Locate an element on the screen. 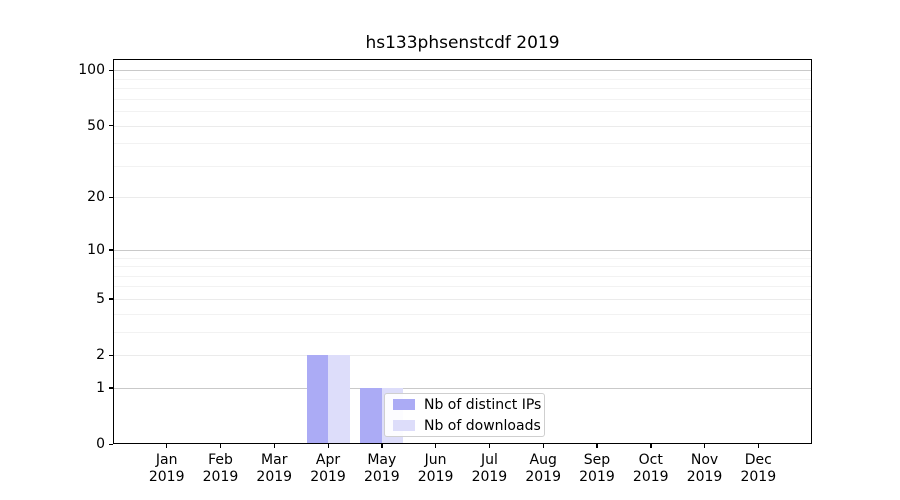 This screenshot has height=500, width=900. y-tick-label: 100 is located at coordinates (91, 70).